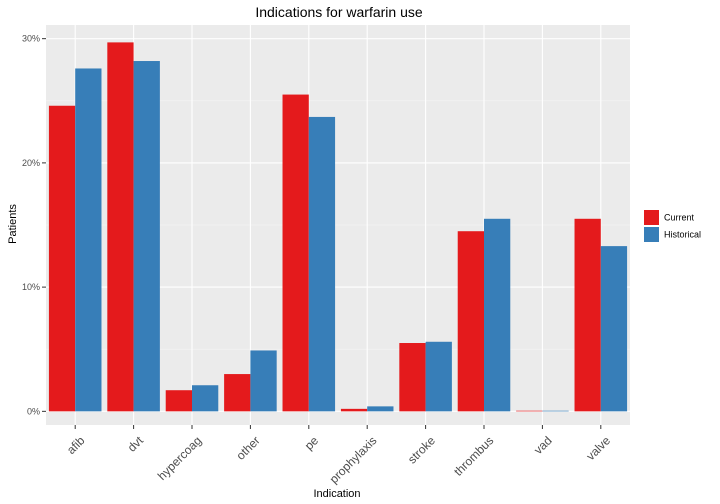 This screenshot has width=720, height=504. I want to click on x-tick-label: other, so click(247, 447).